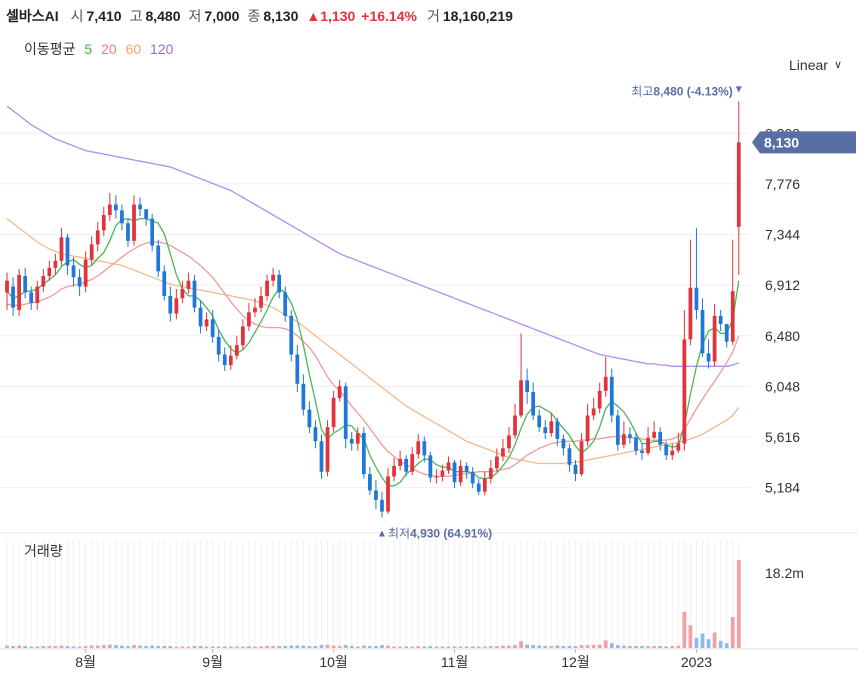  Describe the element at coordinates (43, 551) in the screenshot. I see `volume-panel-title: 거래량` at that location.